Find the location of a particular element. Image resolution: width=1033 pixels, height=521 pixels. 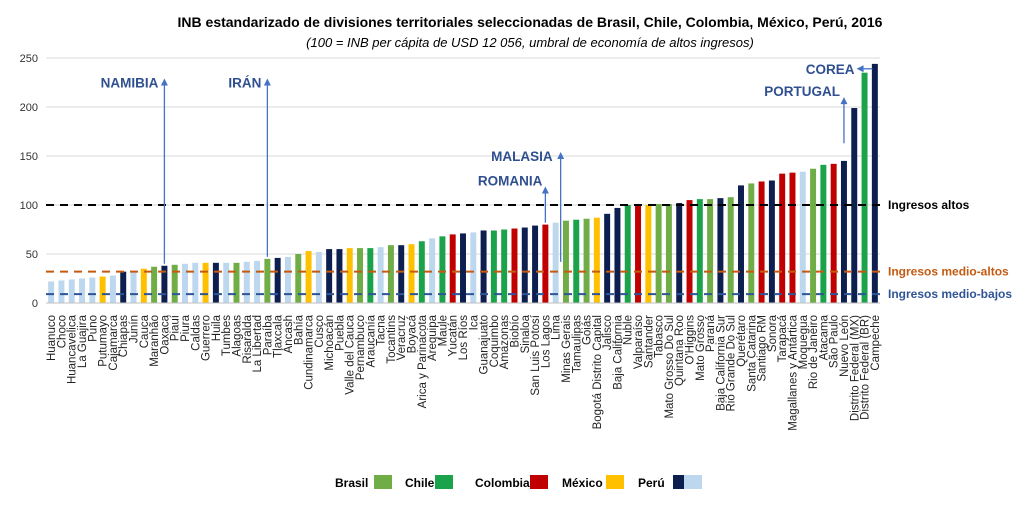

x-tick-label: Paraíba is located at coordinates (268, 334).